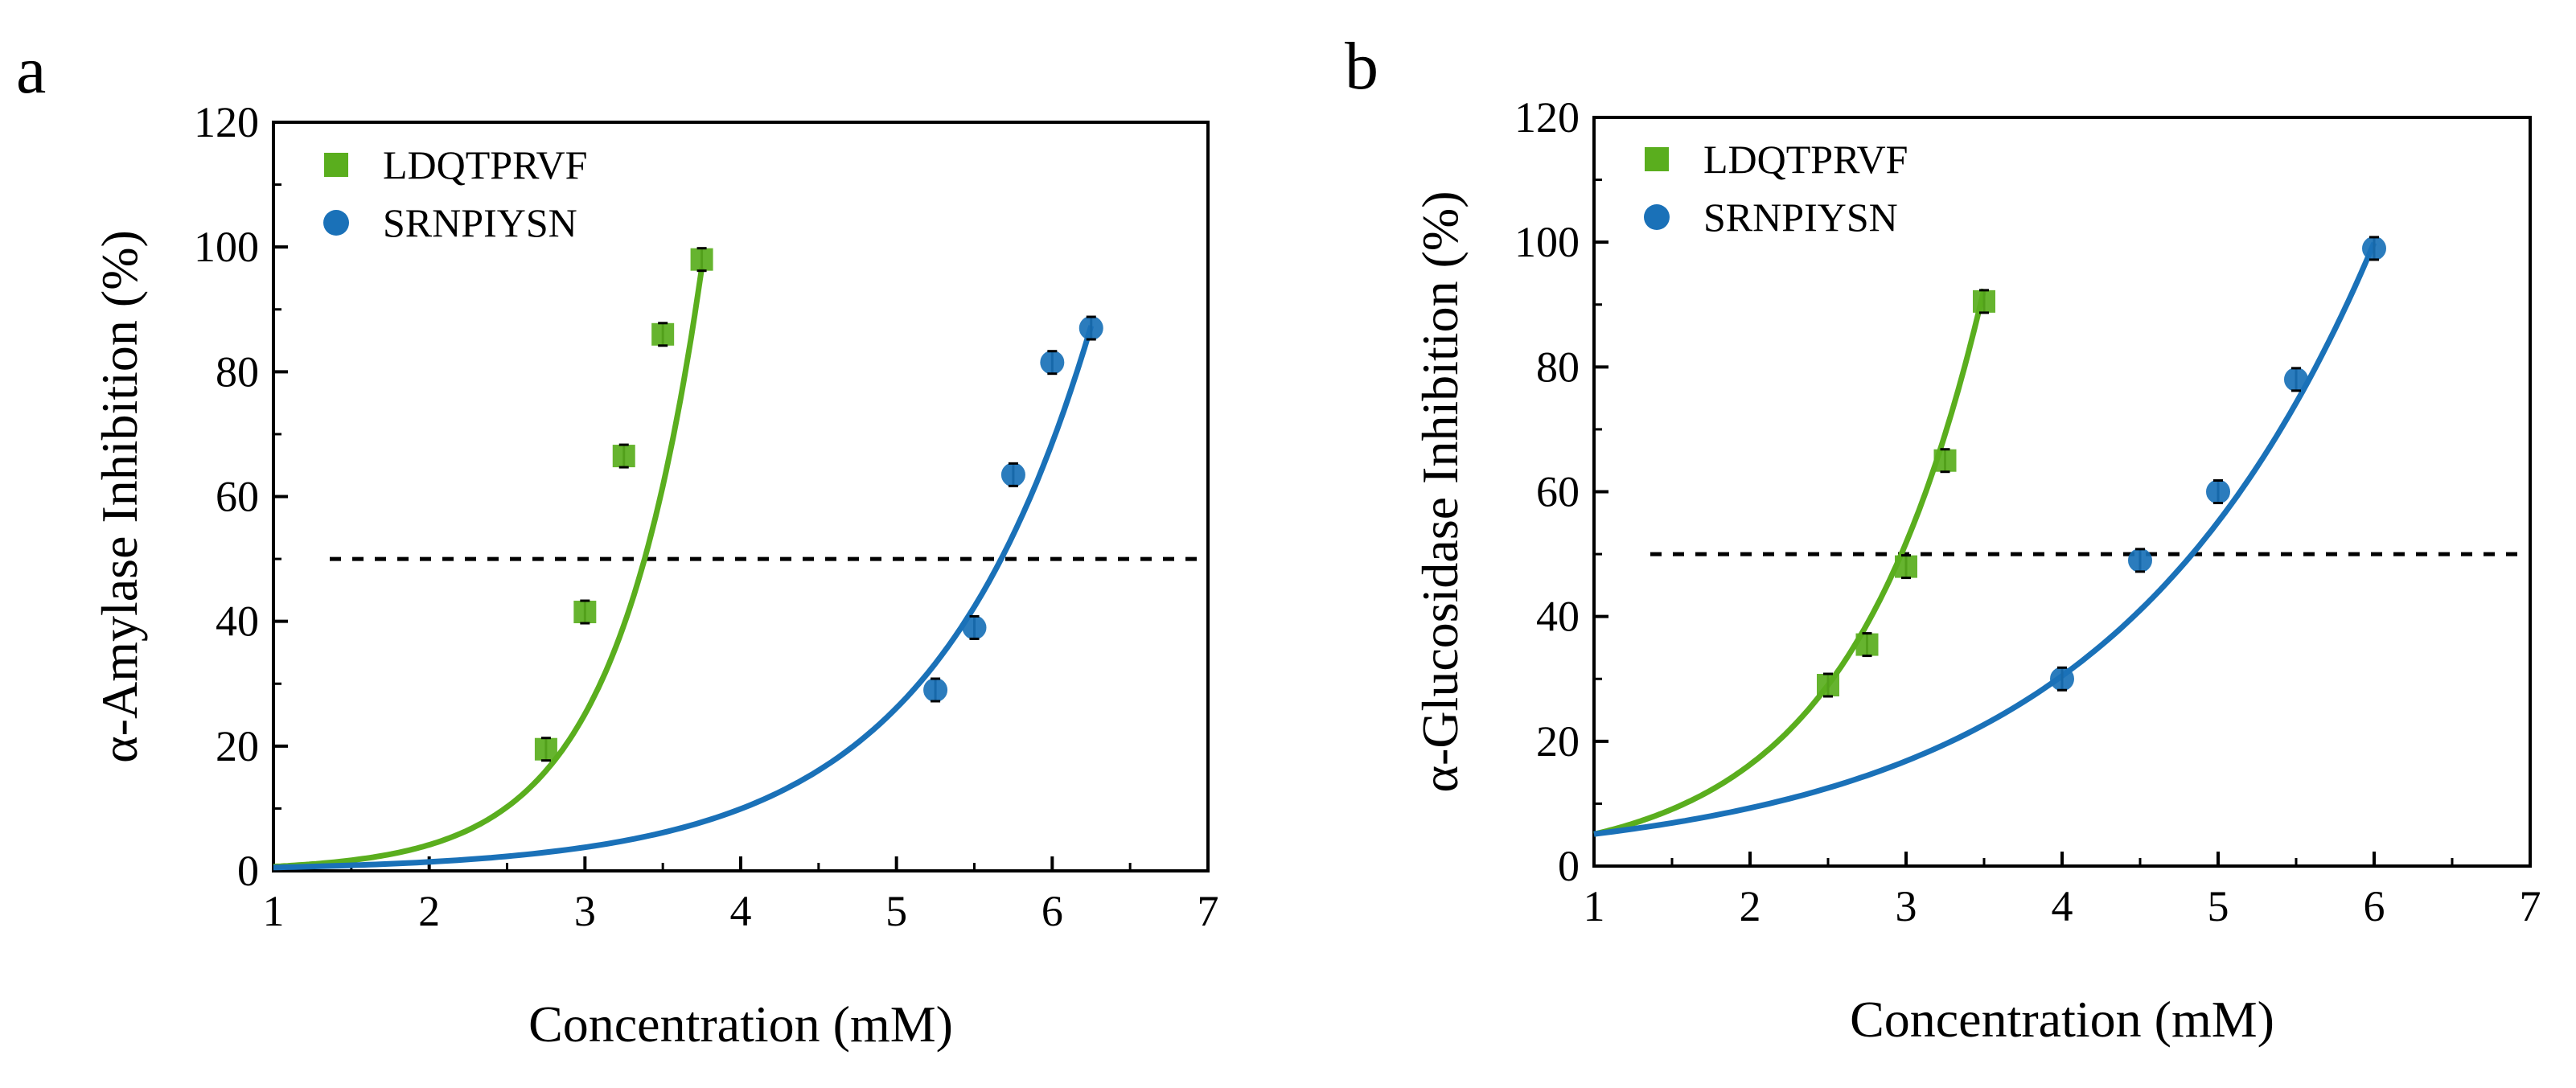 This screenshot has width=2576, height=1088. I want to click on panel-label: a, so click(31, 71).